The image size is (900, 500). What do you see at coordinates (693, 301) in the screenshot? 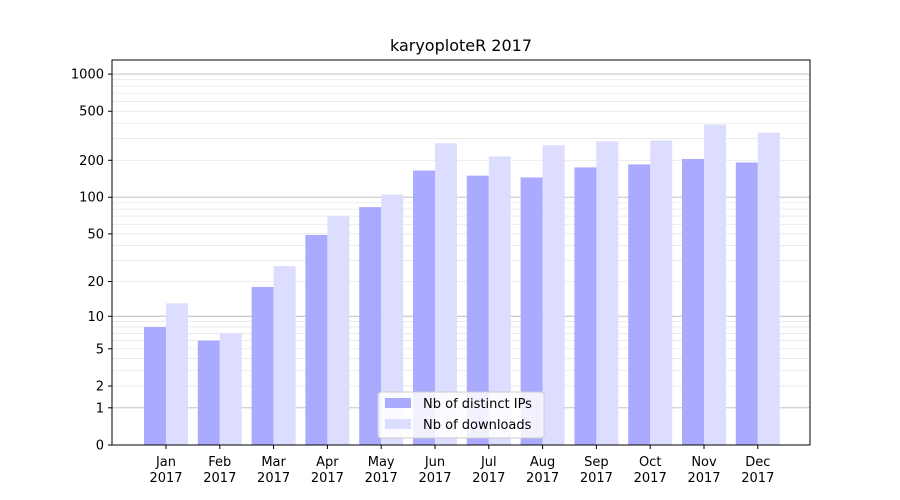
I see `bar-distinct-ips-nov` at bounding box center [693, 301].